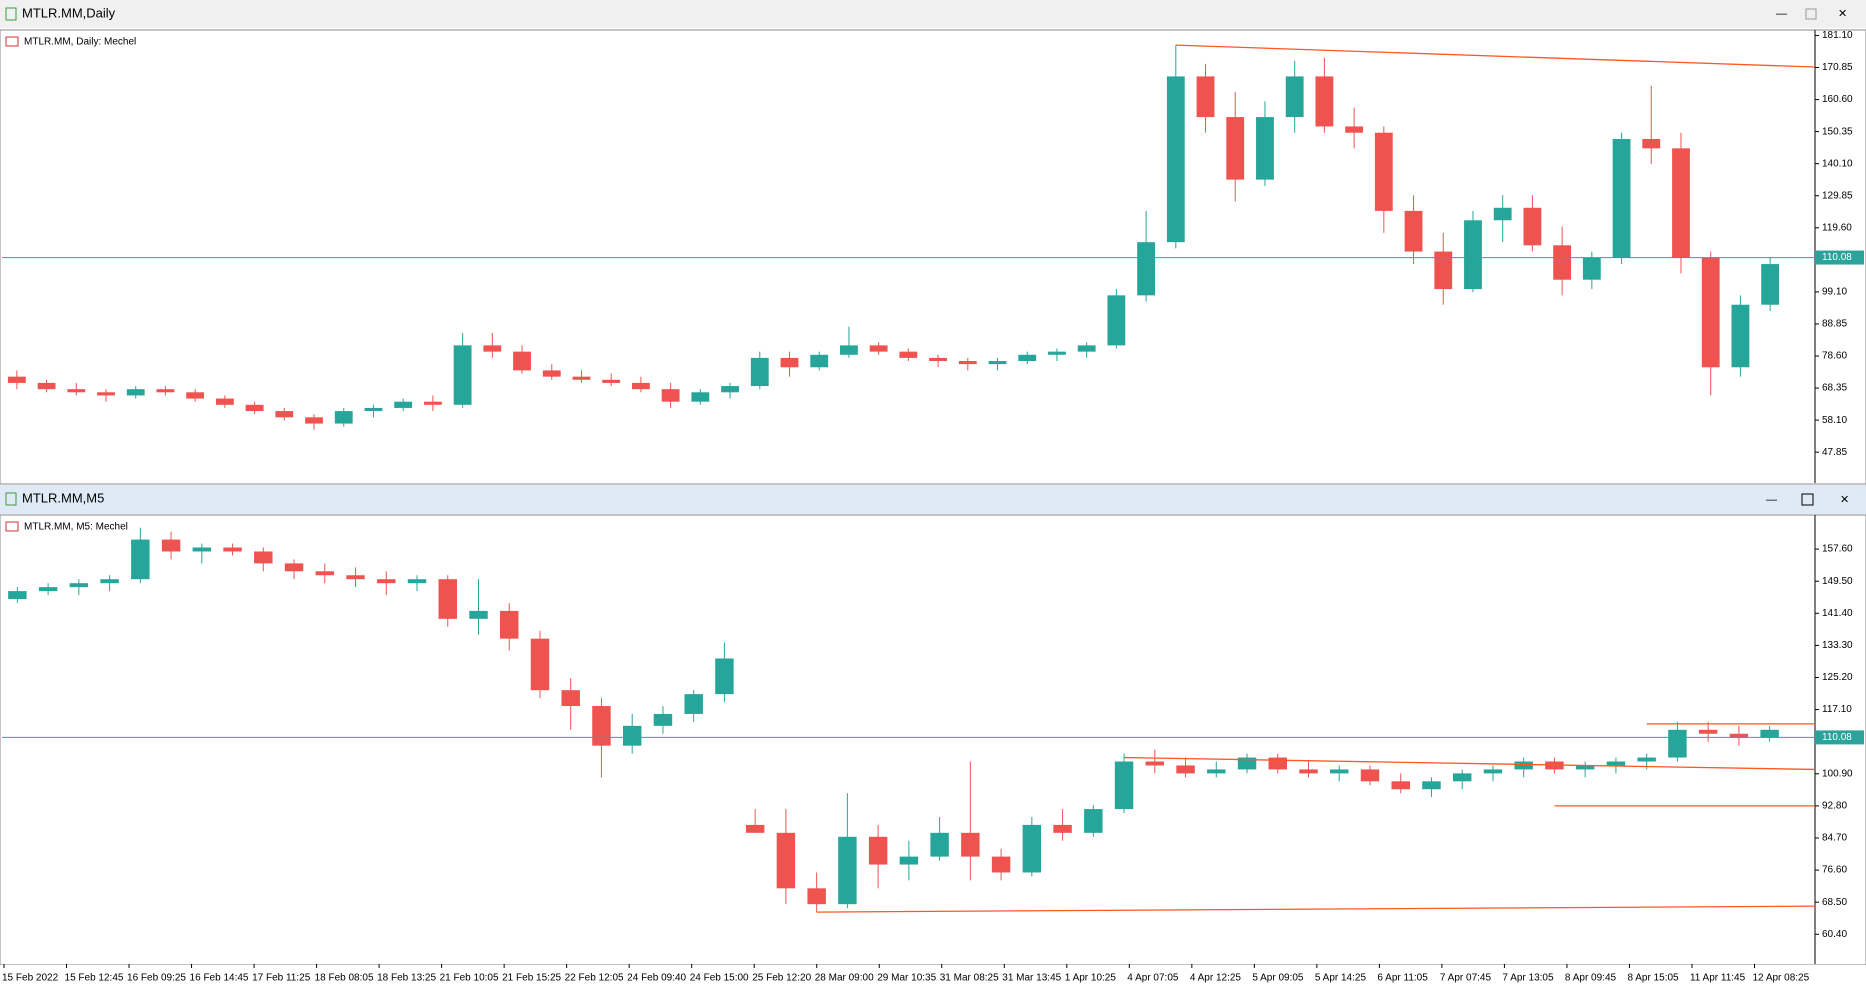 This screenshot has width=1866, height=994. What do you see at coordinates (1837, 677) in the screenshot?
I see `y-tick-label: 125.20` at bounding box center [1837, 677].